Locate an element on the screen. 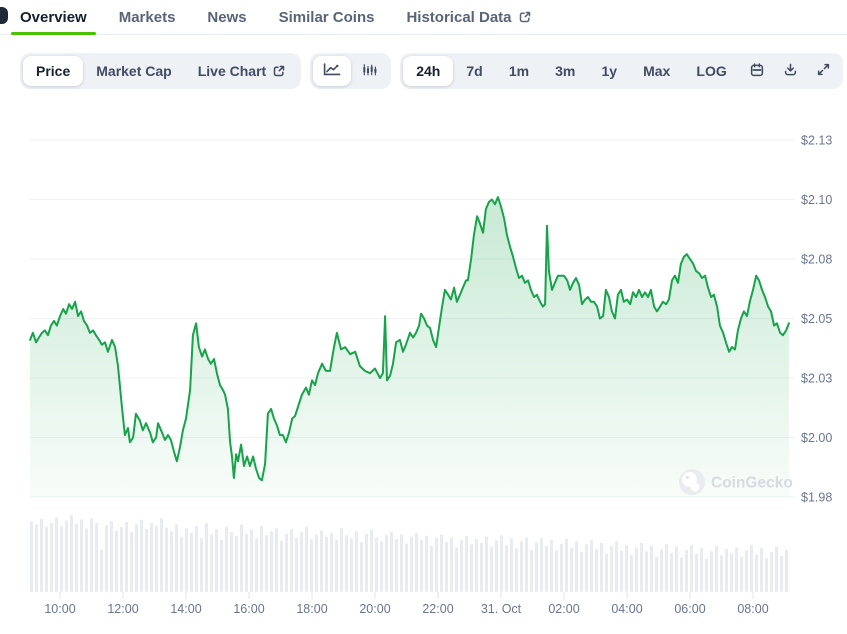  watermark-label: CoinGecko is located at coordinates (752, 483).